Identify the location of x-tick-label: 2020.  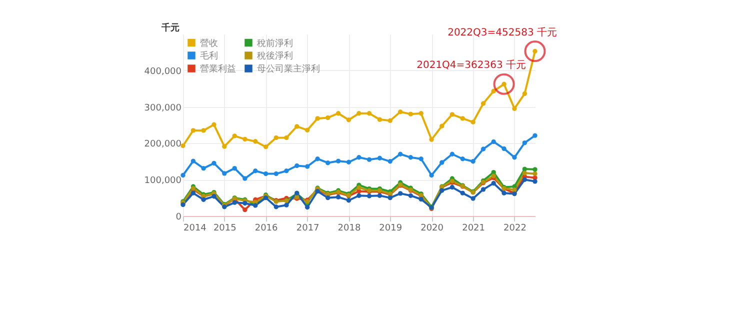
(432, 229).